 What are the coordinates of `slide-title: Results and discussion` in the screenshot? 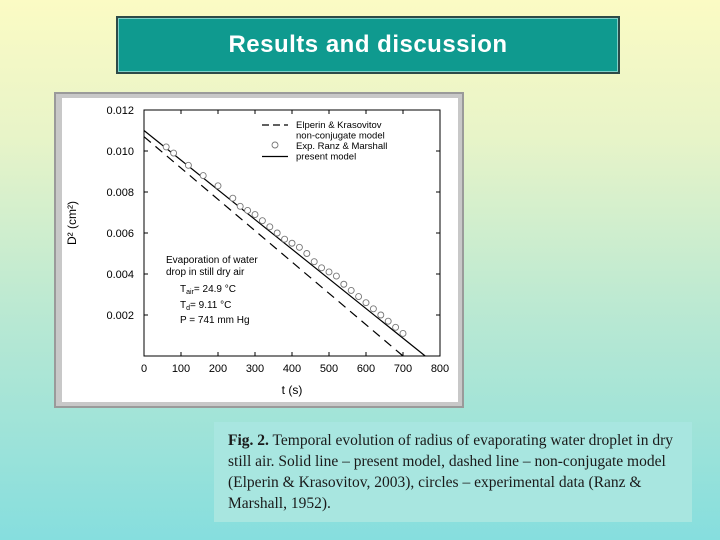 It's located at (368, 44).